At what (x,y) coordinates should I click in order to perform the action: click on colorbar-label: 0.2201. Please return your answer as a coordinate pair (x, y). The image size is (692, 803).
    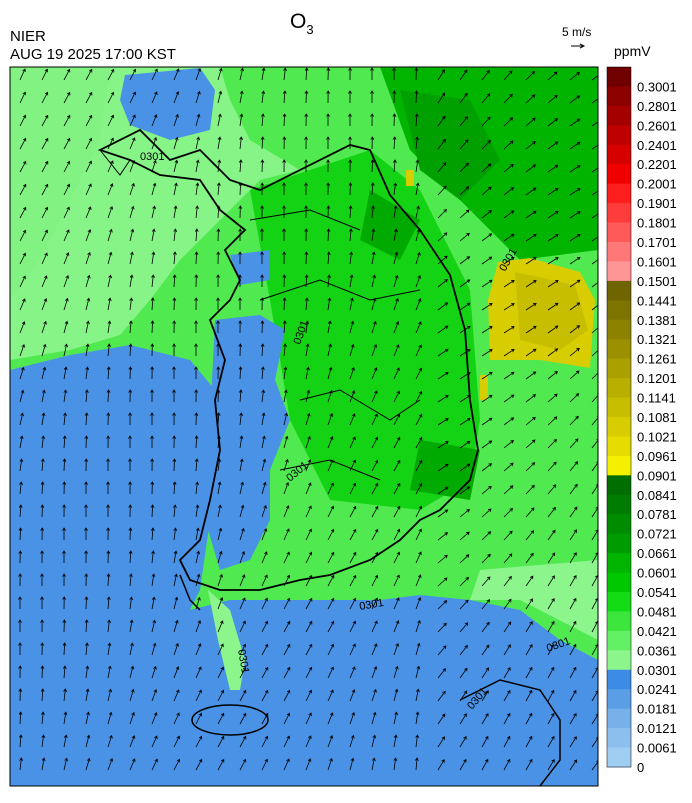
    Looking at the image, I should click on (657, 164).